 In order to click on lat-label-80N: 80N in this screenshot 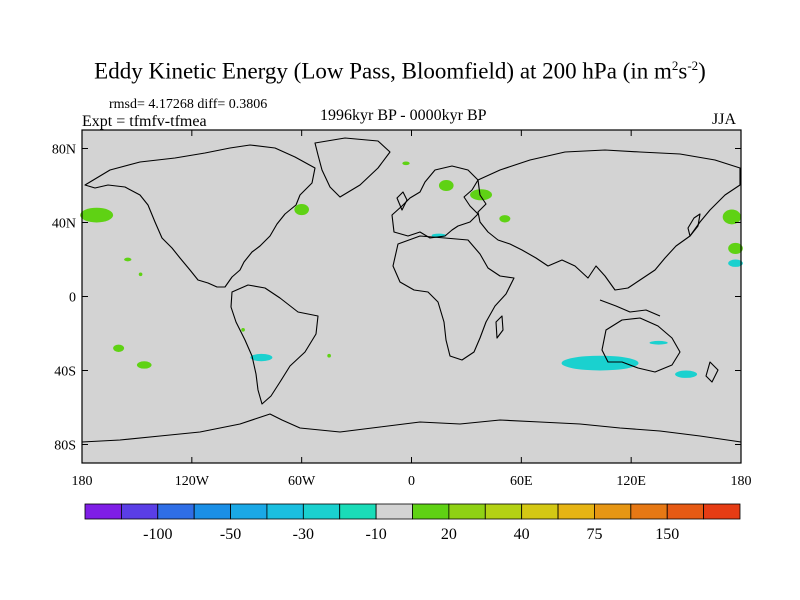, I will do `click(64, 150)`.